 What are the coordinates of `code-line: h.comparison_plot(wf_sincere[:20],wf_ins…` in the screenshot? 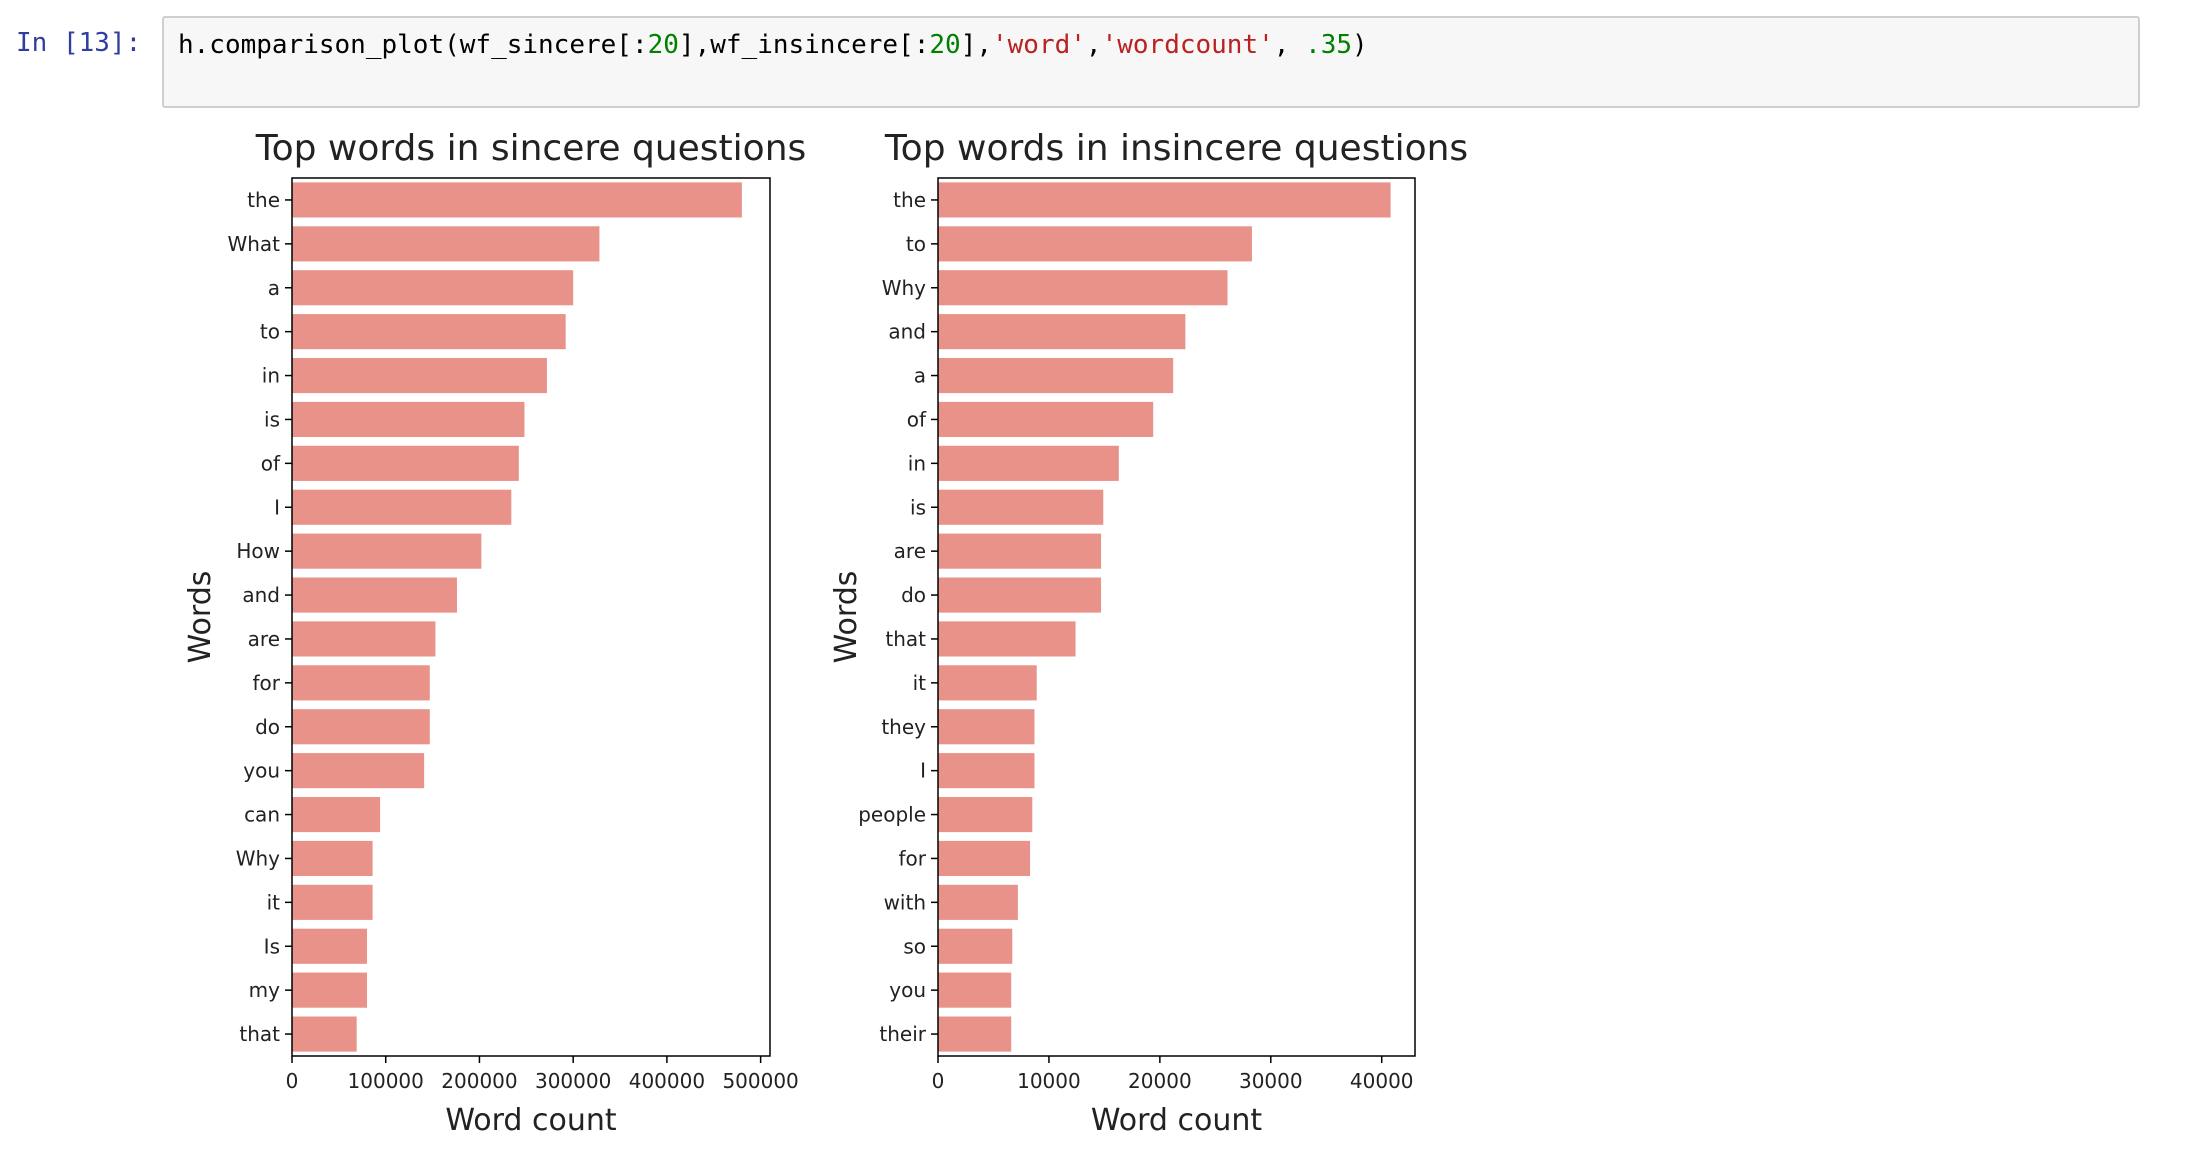 It's located at (773, 45).